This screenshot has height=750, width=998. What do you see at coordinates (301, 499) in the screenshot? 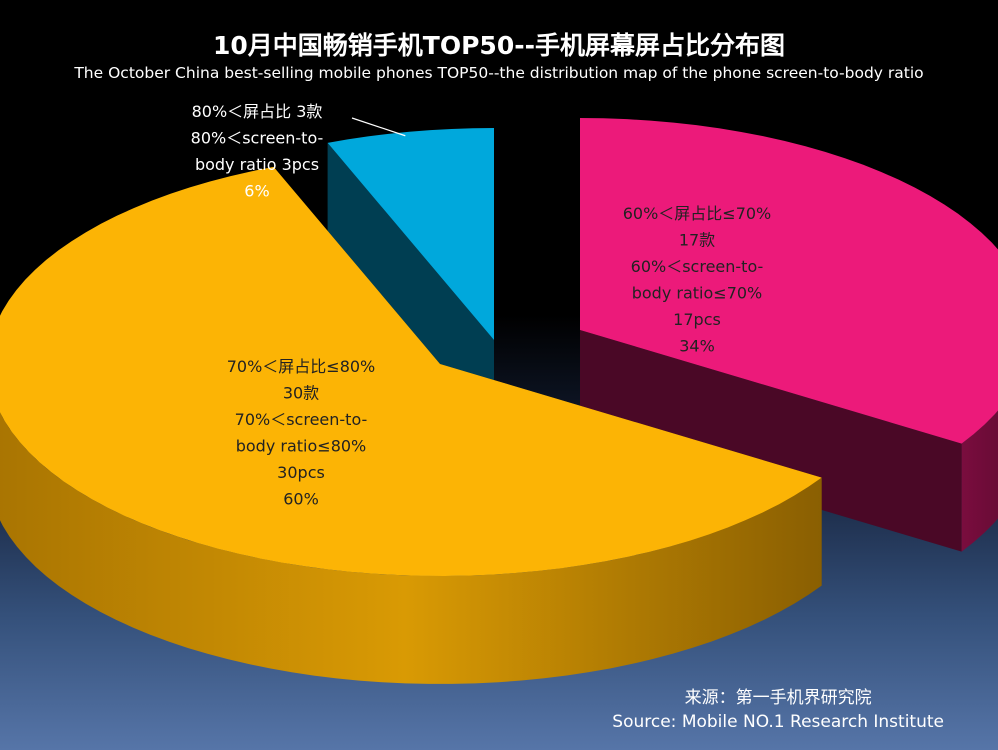
I see `slice-2-label-line-6: 60%` at bounding box center [301, 499].